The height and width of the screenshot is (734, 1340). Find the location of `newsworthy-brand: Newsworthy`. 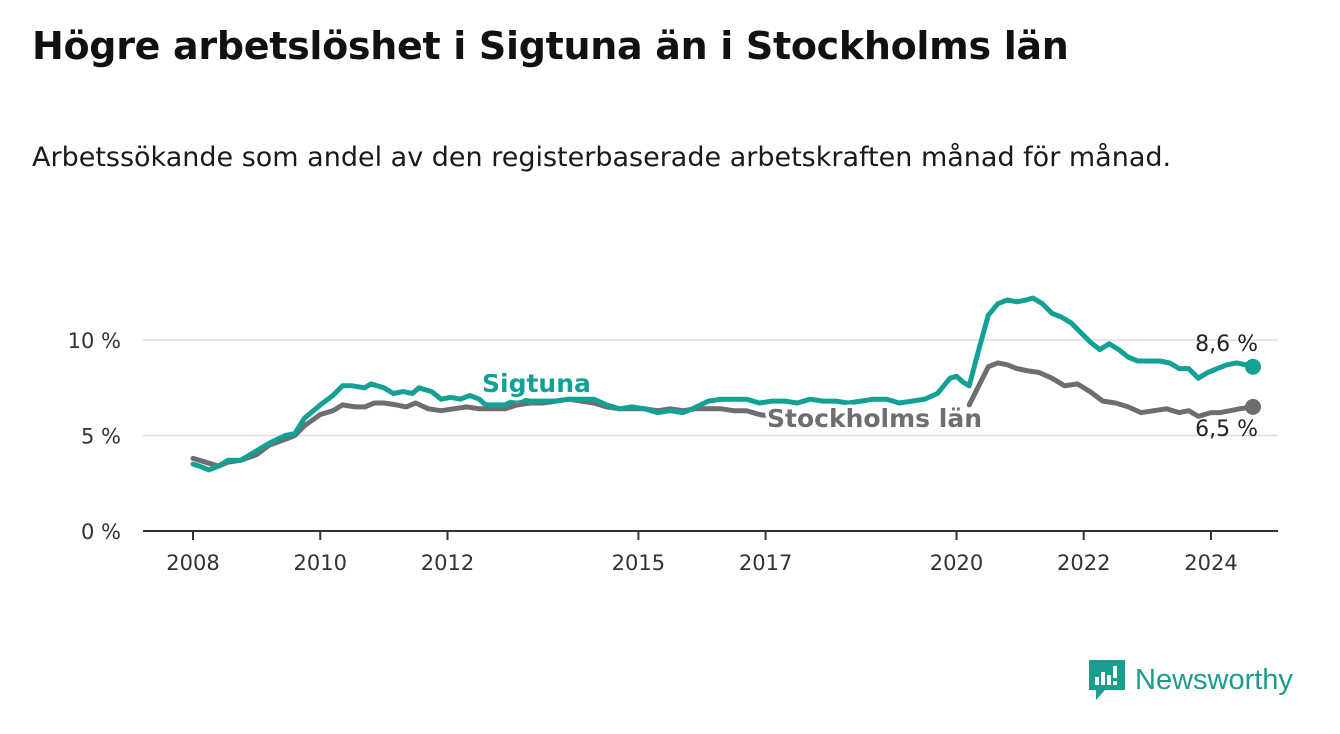

newsworthy-brand: Newsworthy is located at coordinates (1191, 680).